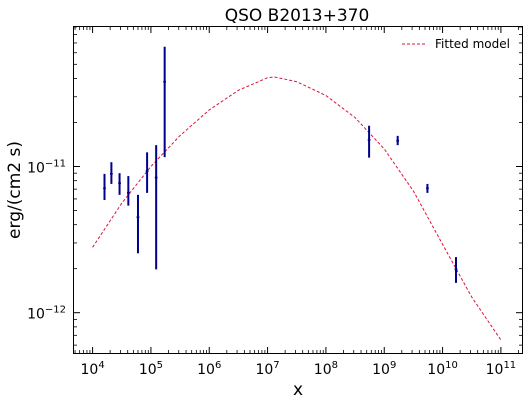 The image size is (528, 404). Describe the element at coordinates (151, 369) in the screenshot. I see `x-tick-label-1: 105` at that location.